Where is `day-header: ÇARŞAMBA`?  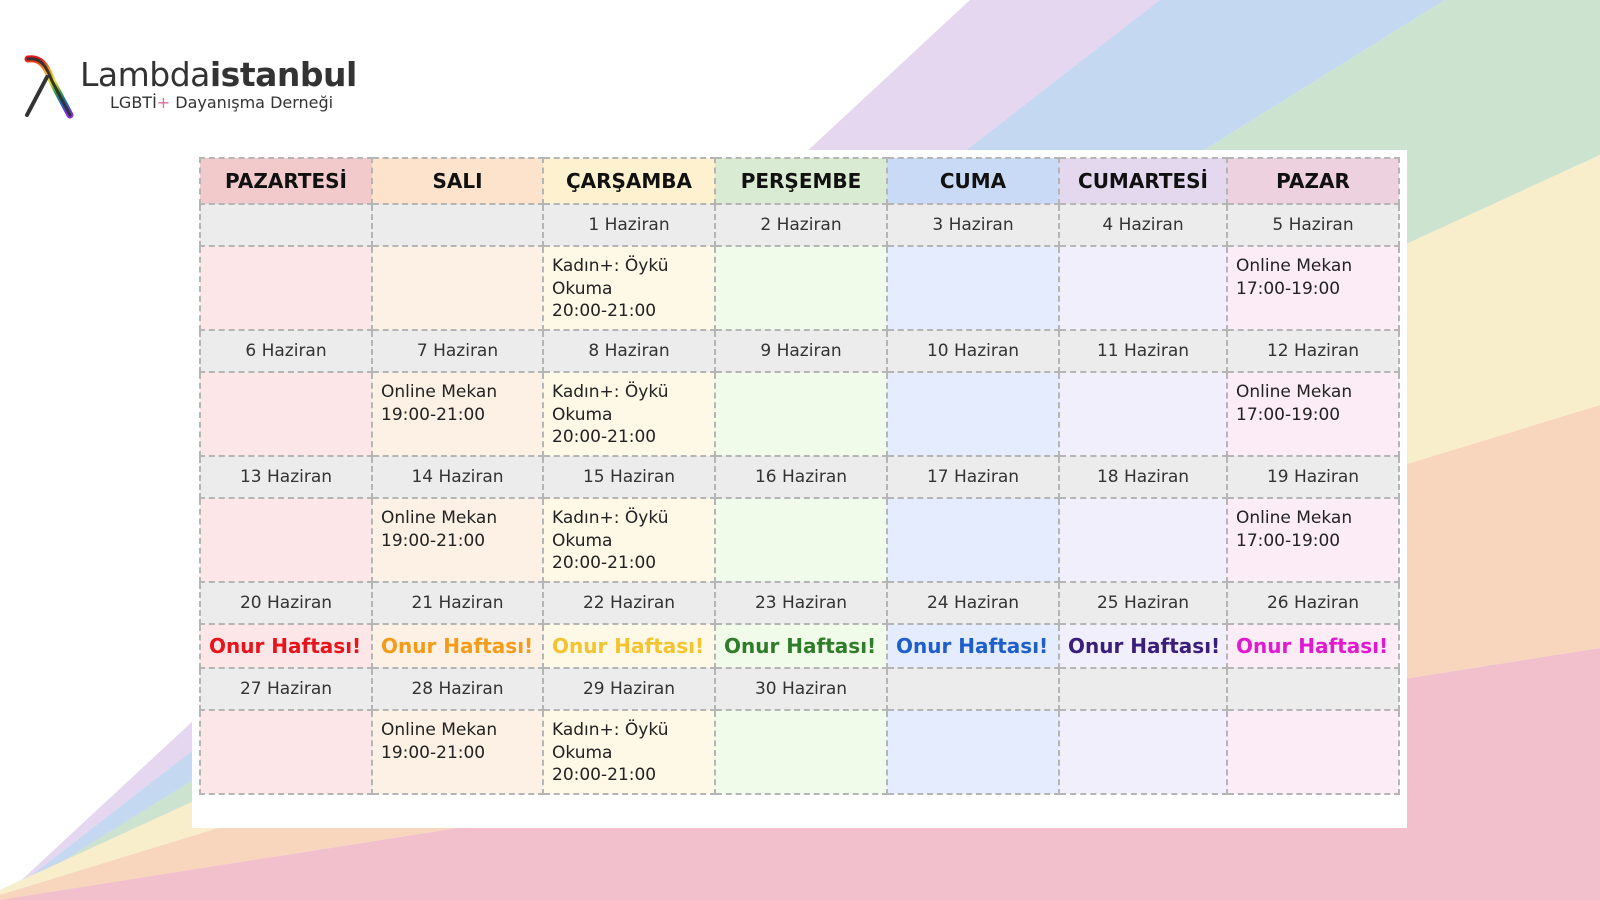
day-header: ÇARŞAMBA is located at coordinates (629, 181).